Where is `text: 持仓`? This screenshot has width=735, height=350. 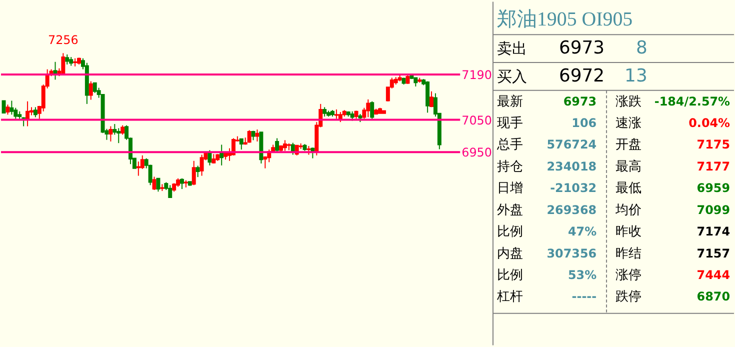 text: 持仓 is located at coordinates (509, 166).